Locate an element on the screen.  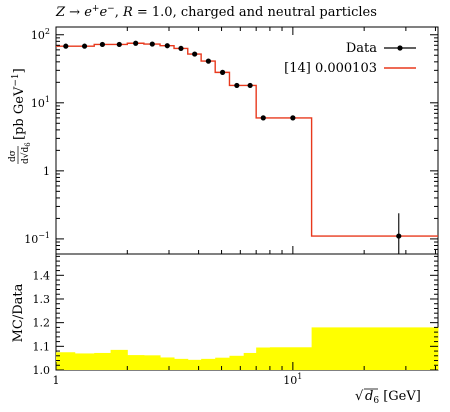
legend-mc-label: [14] 0.000103 is located at coordinates (330, 68).